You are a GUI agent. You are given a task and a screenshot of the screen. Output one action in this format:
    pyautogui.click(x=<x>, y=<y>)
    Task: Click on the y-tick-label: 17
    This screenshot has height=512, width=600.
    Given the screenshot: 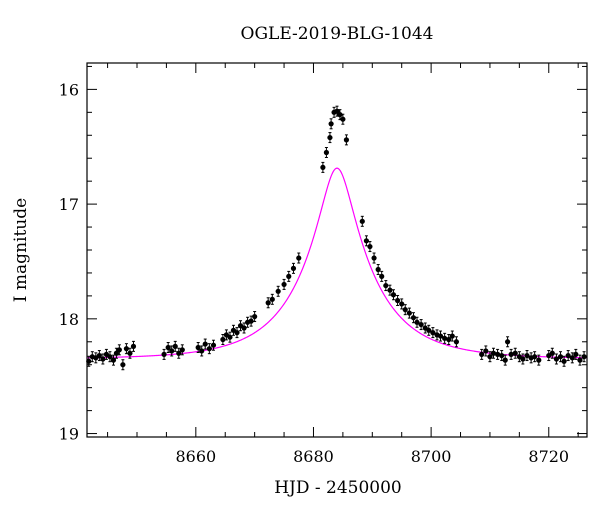 What is the action you would take?
    pyautogui.click(x=69, y=204)
    